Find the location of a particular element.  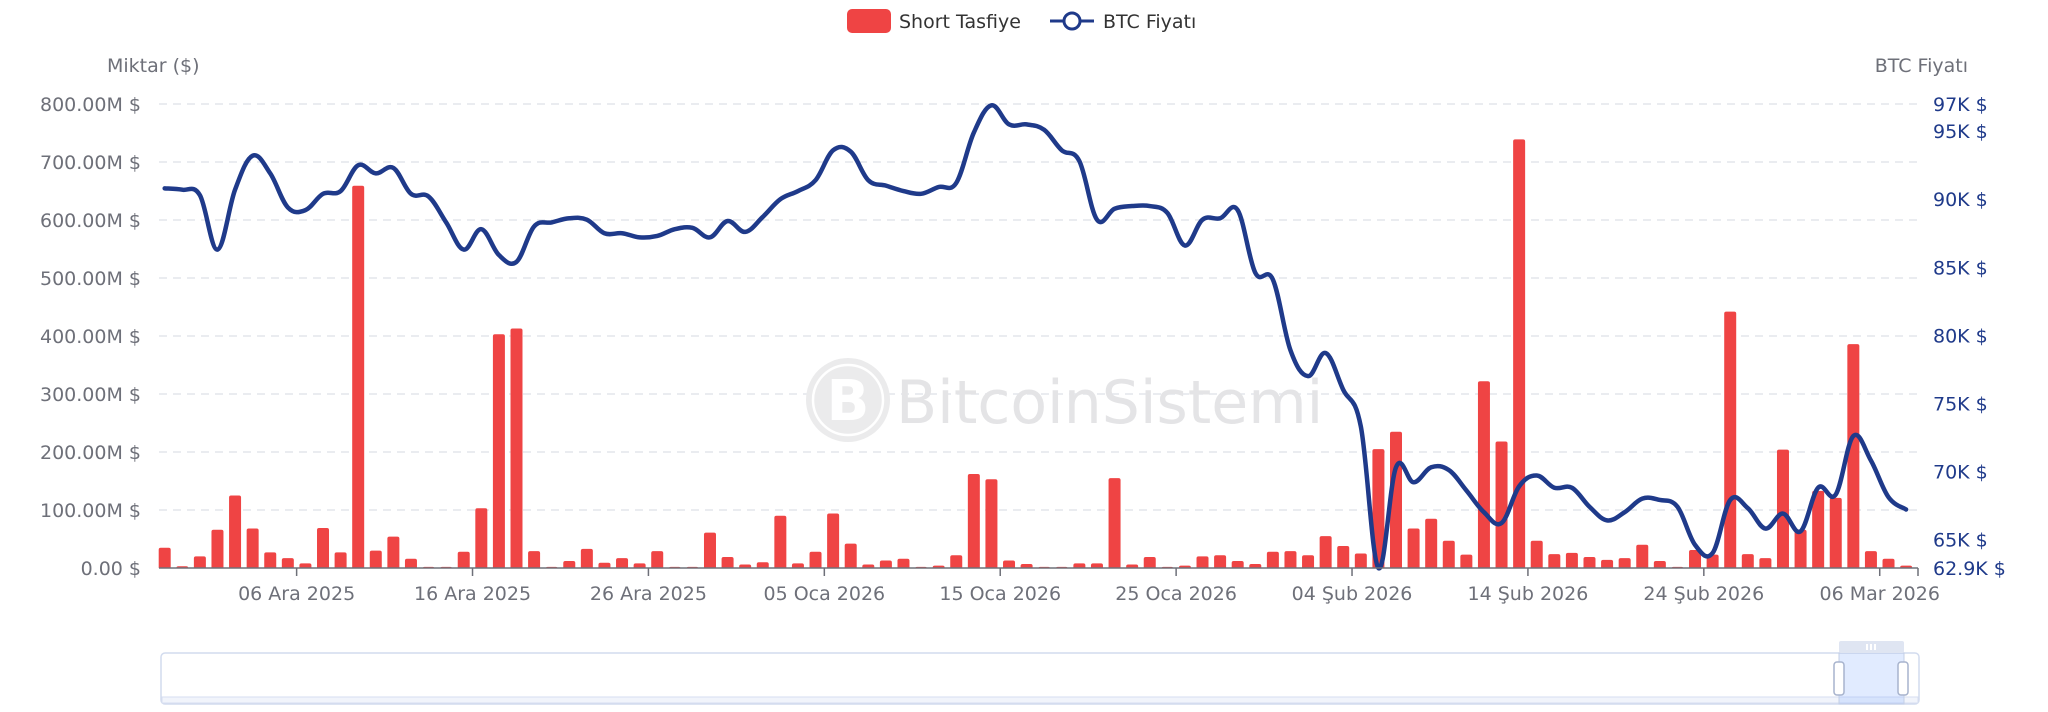

data-zoom-slider is located at coordinates (1040, 673).